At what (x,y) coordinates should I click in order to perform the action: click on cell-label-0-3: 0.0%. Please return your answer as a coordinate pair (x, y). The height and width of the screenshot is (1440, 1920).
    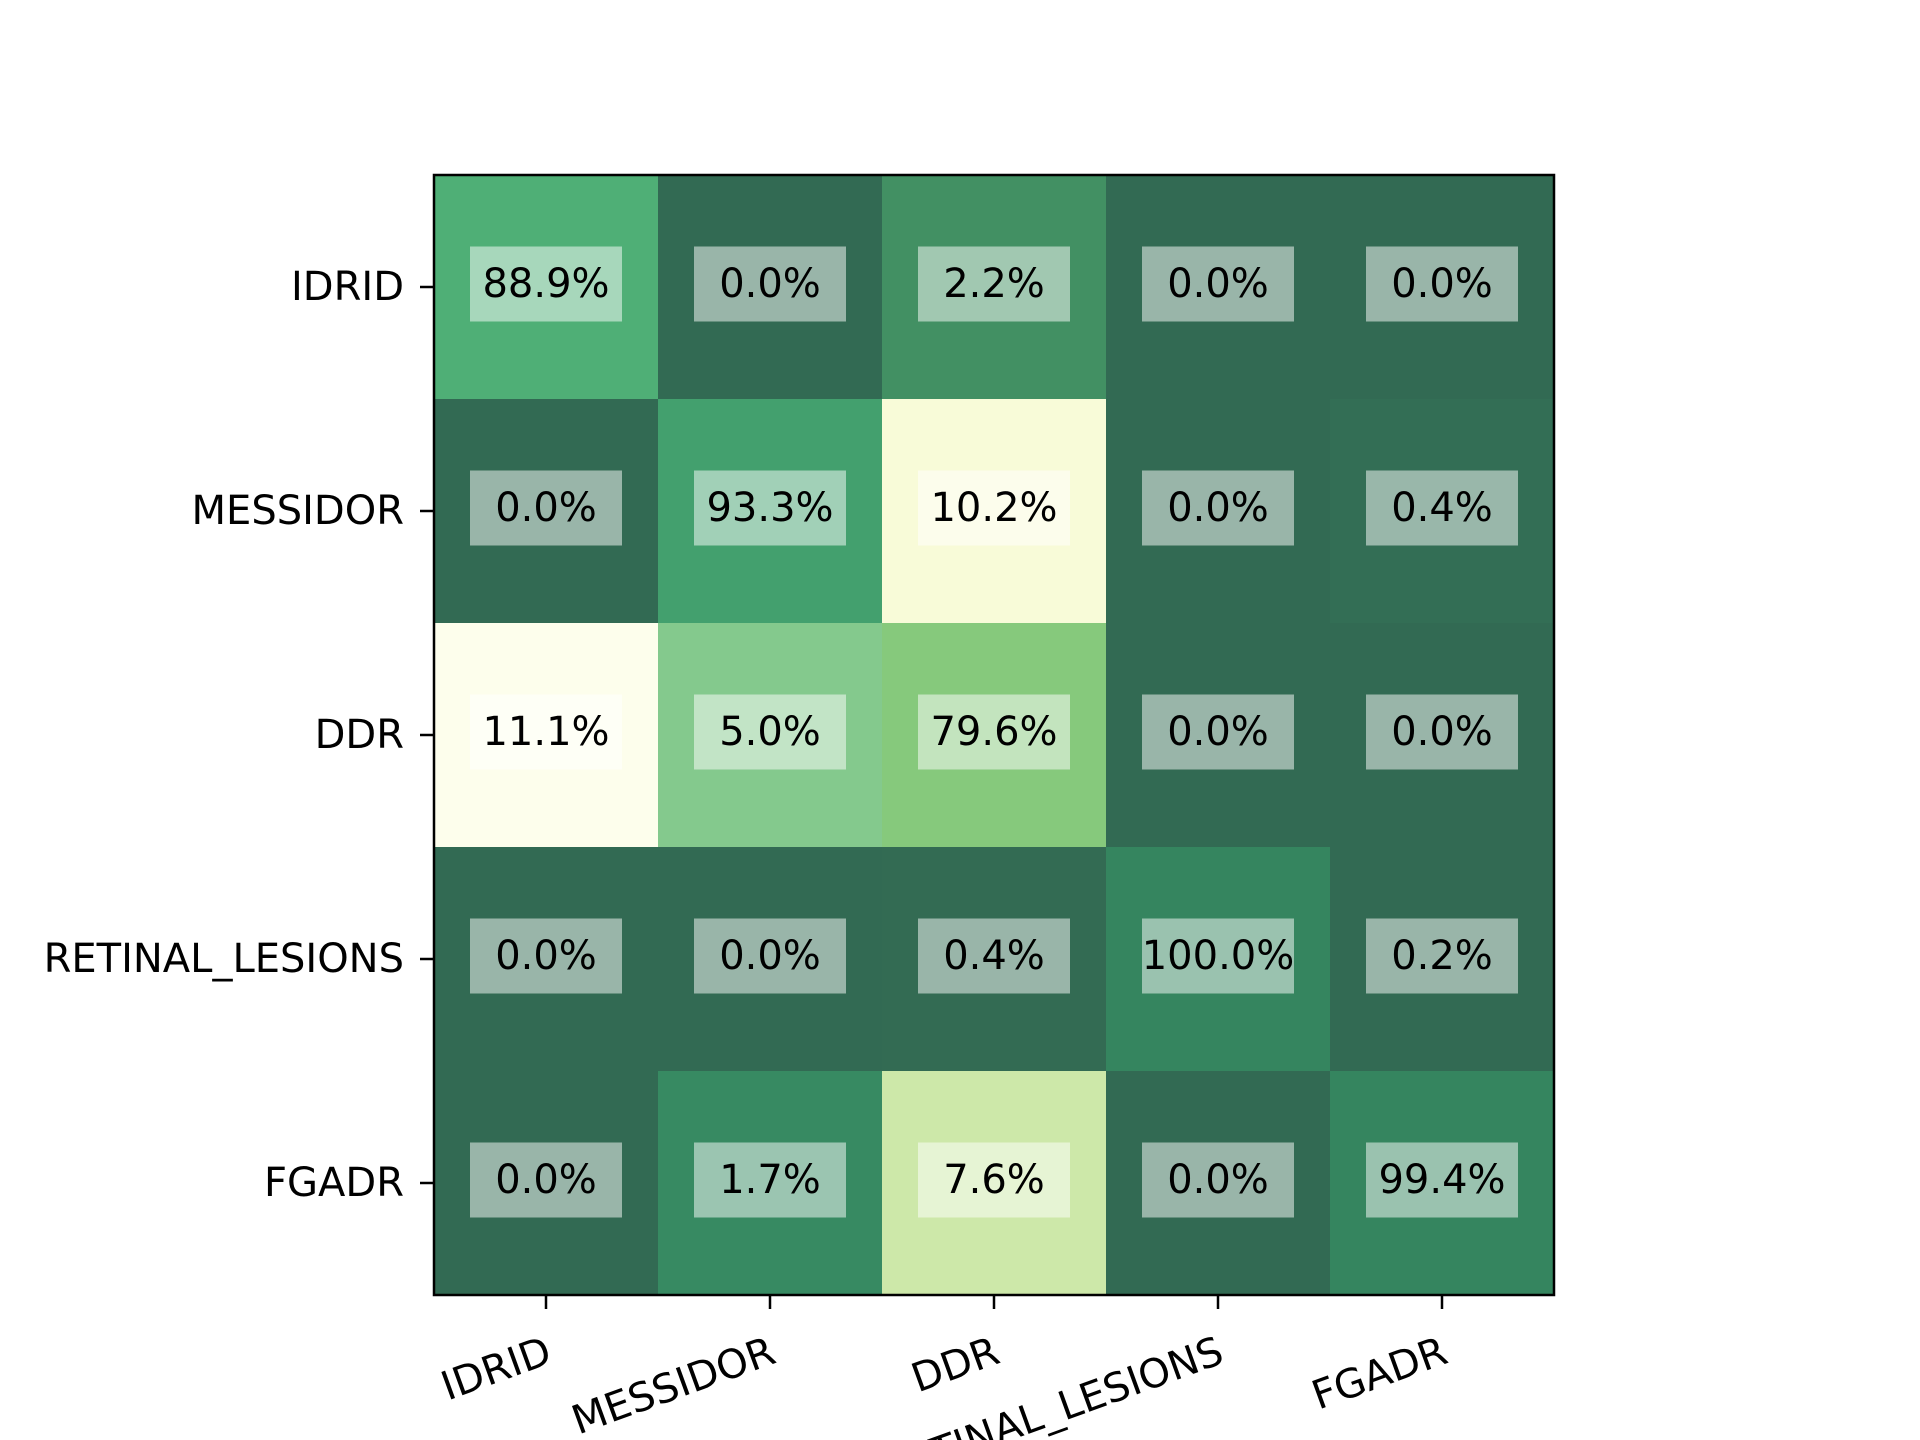
    Looking at the image, I should click on (1218, 284).